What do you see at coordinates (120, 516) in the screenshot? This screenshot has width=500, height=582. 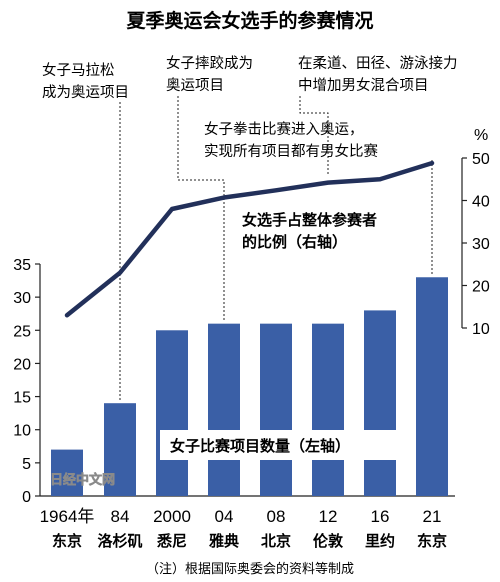 I see `x-tick-label: 84` at bounding box center [120, 516].